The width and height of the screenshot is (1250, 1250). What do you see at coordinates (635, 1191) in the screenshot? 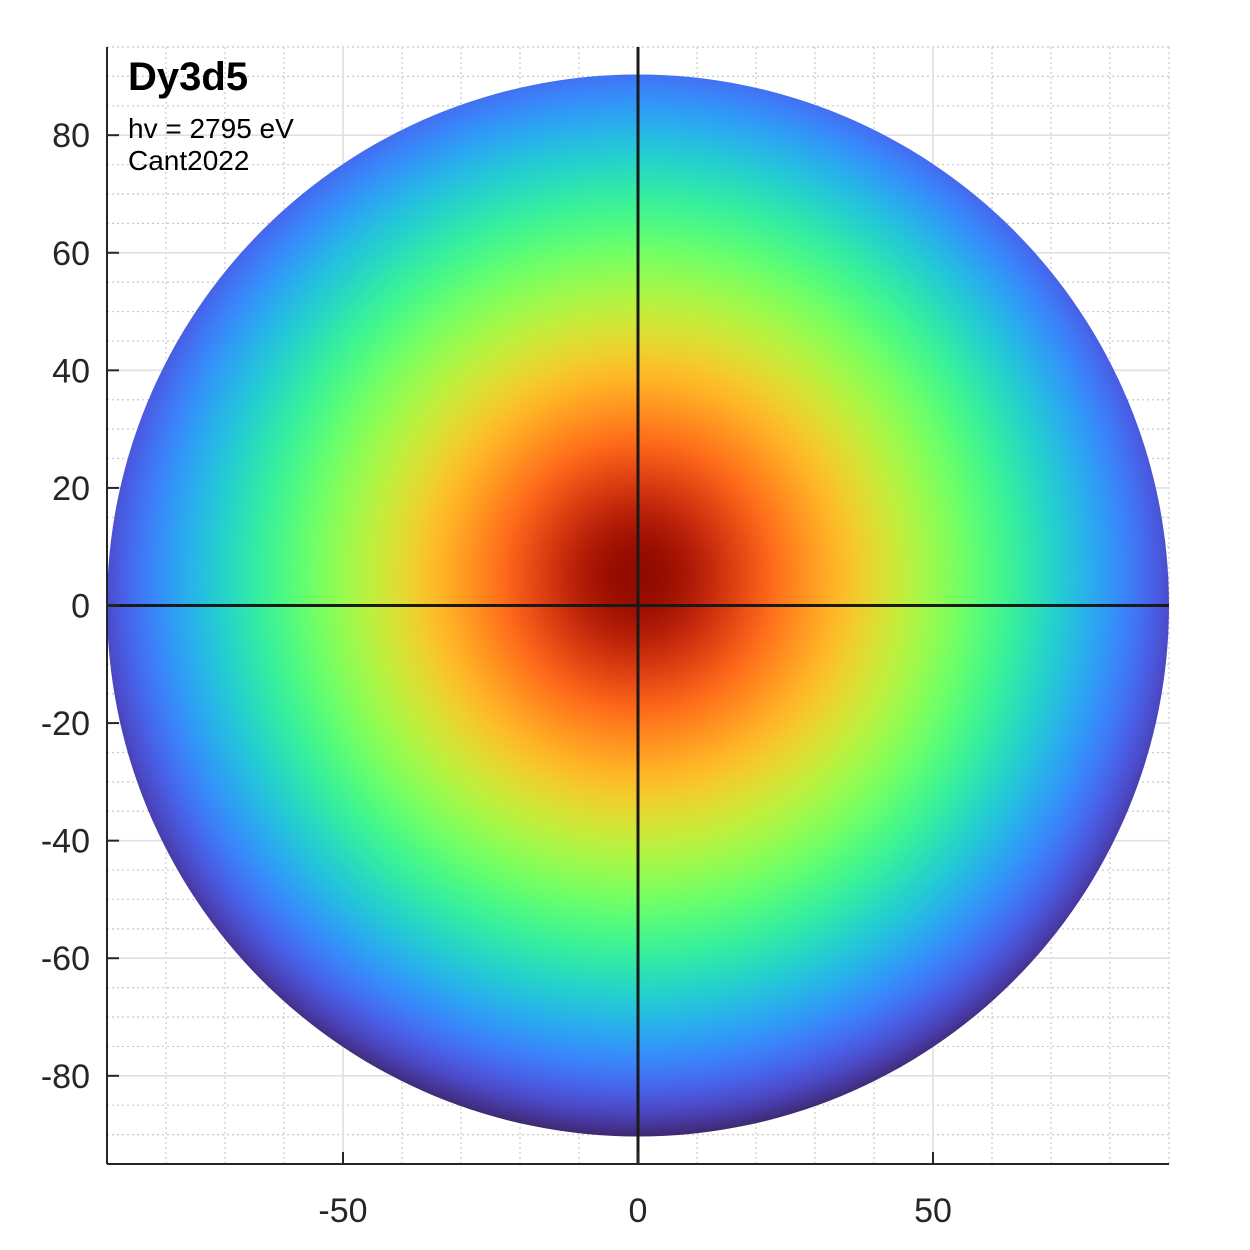
I see `x-axis-ticks: -50 0 50` at bounding box center [635, 1191].